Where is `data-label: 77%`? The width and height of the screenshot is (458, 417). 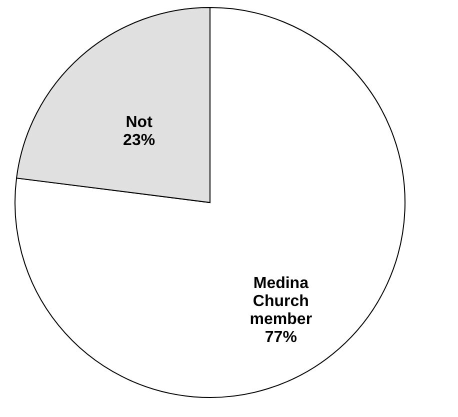
data-label: 77% is located at coordinates (280, 337).